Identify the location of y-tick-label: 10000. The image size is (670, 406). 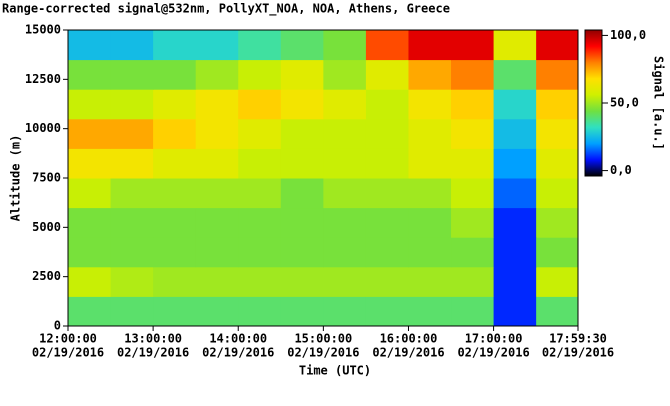
(43, 128).